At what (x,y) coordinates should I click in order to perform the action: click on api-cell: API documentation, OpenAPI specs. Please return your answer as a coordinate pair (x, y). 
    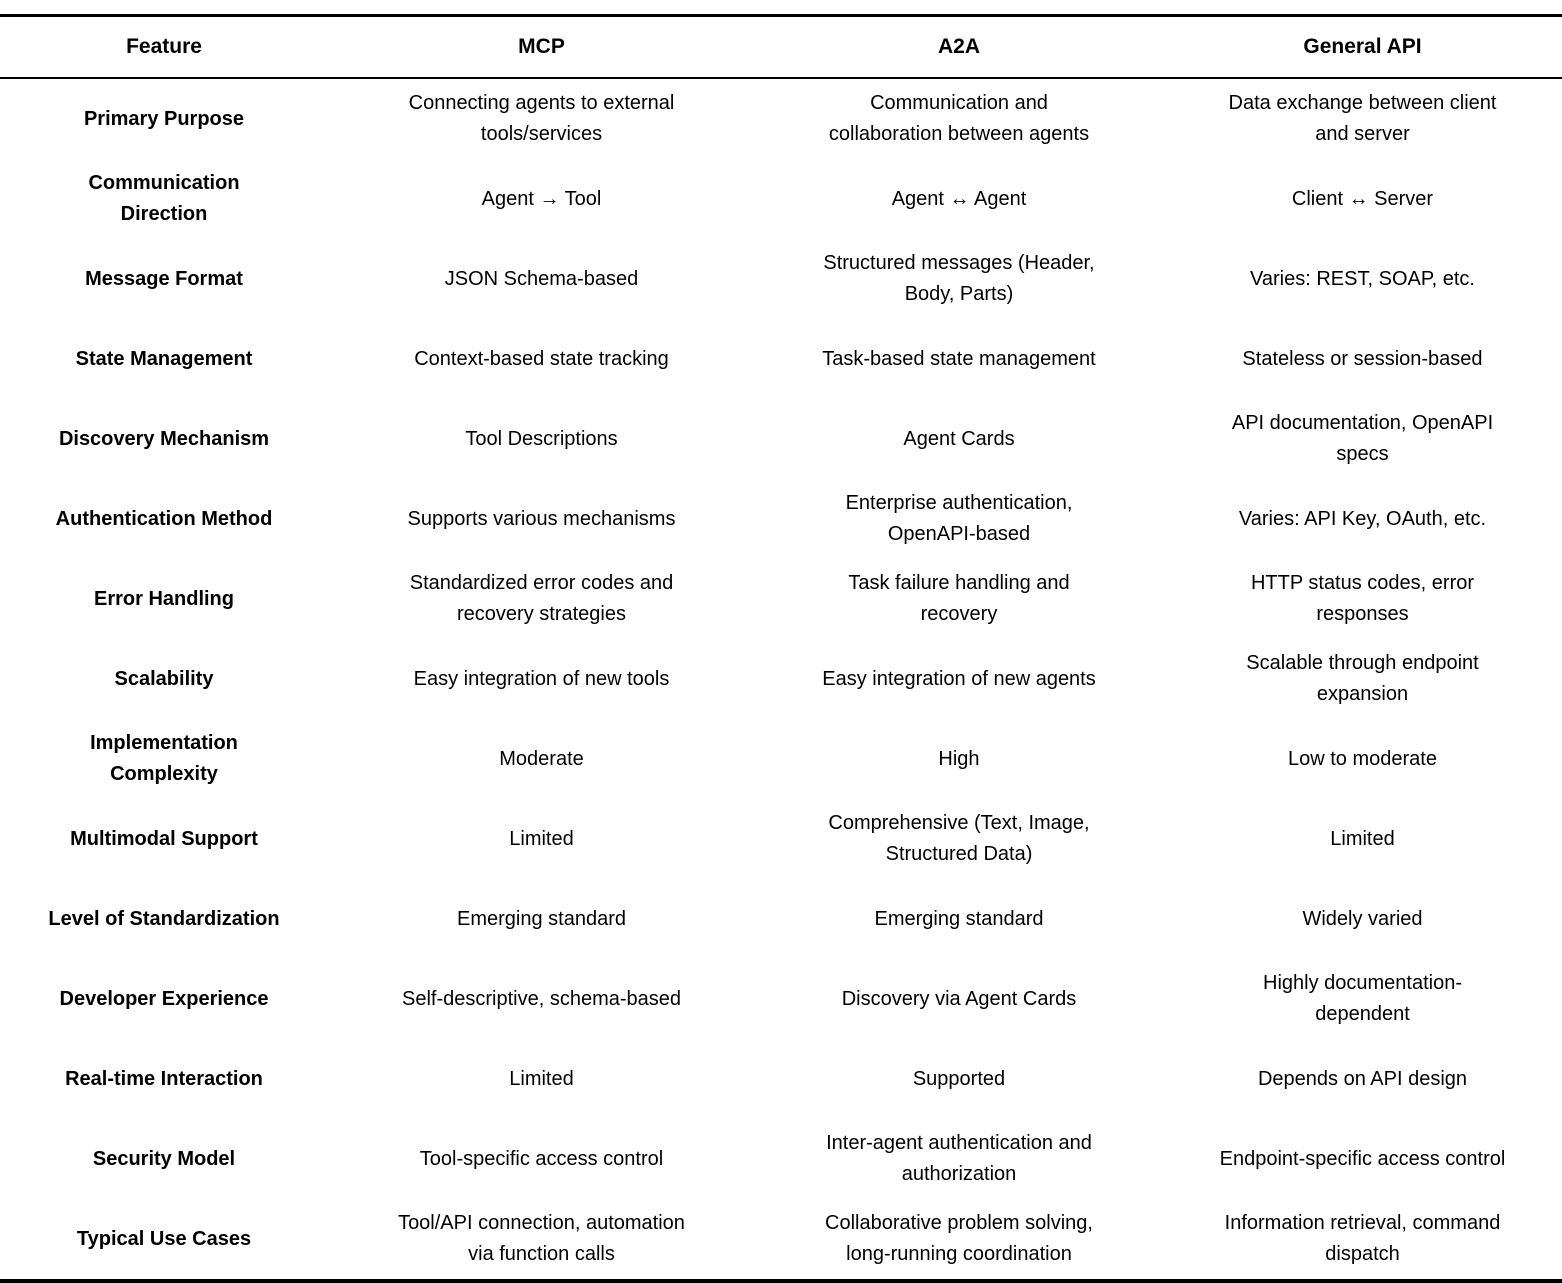
    Looking at the image, I should click on (1362, 439).